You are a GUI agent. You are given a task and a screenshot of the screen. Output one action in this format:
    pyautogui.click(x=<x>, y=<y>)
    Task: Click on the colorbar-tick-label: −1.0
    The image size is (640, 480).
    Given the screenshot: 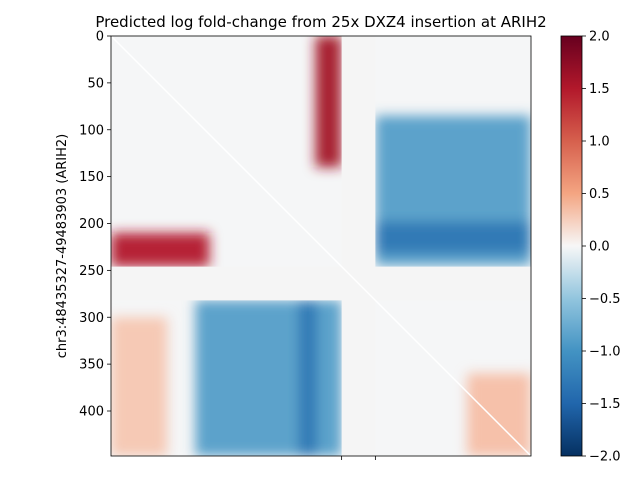 What is the action you would take?
    pyautogui.click(x=605, y=352)
    